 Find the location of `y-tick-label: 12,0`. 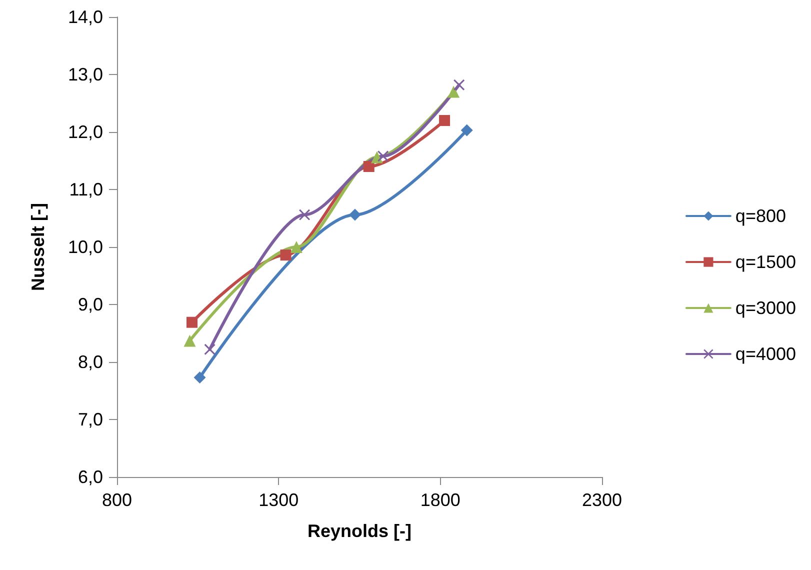

y-tick-label: 12,0 is located at coordinates (85, 132).